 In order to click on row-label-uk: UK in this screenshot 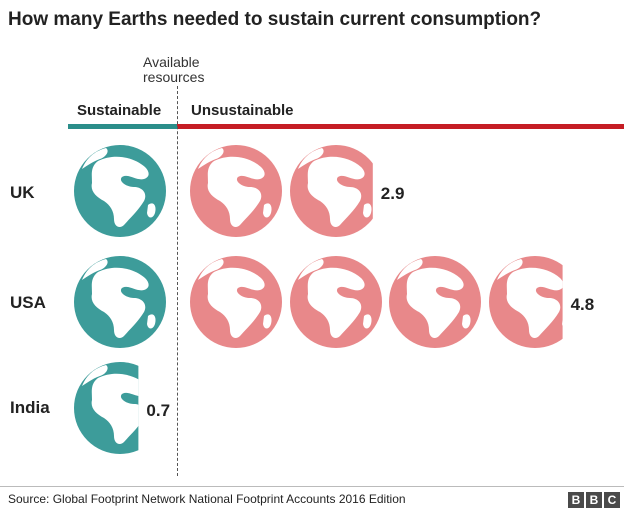, I will do `click(22, 192)`.